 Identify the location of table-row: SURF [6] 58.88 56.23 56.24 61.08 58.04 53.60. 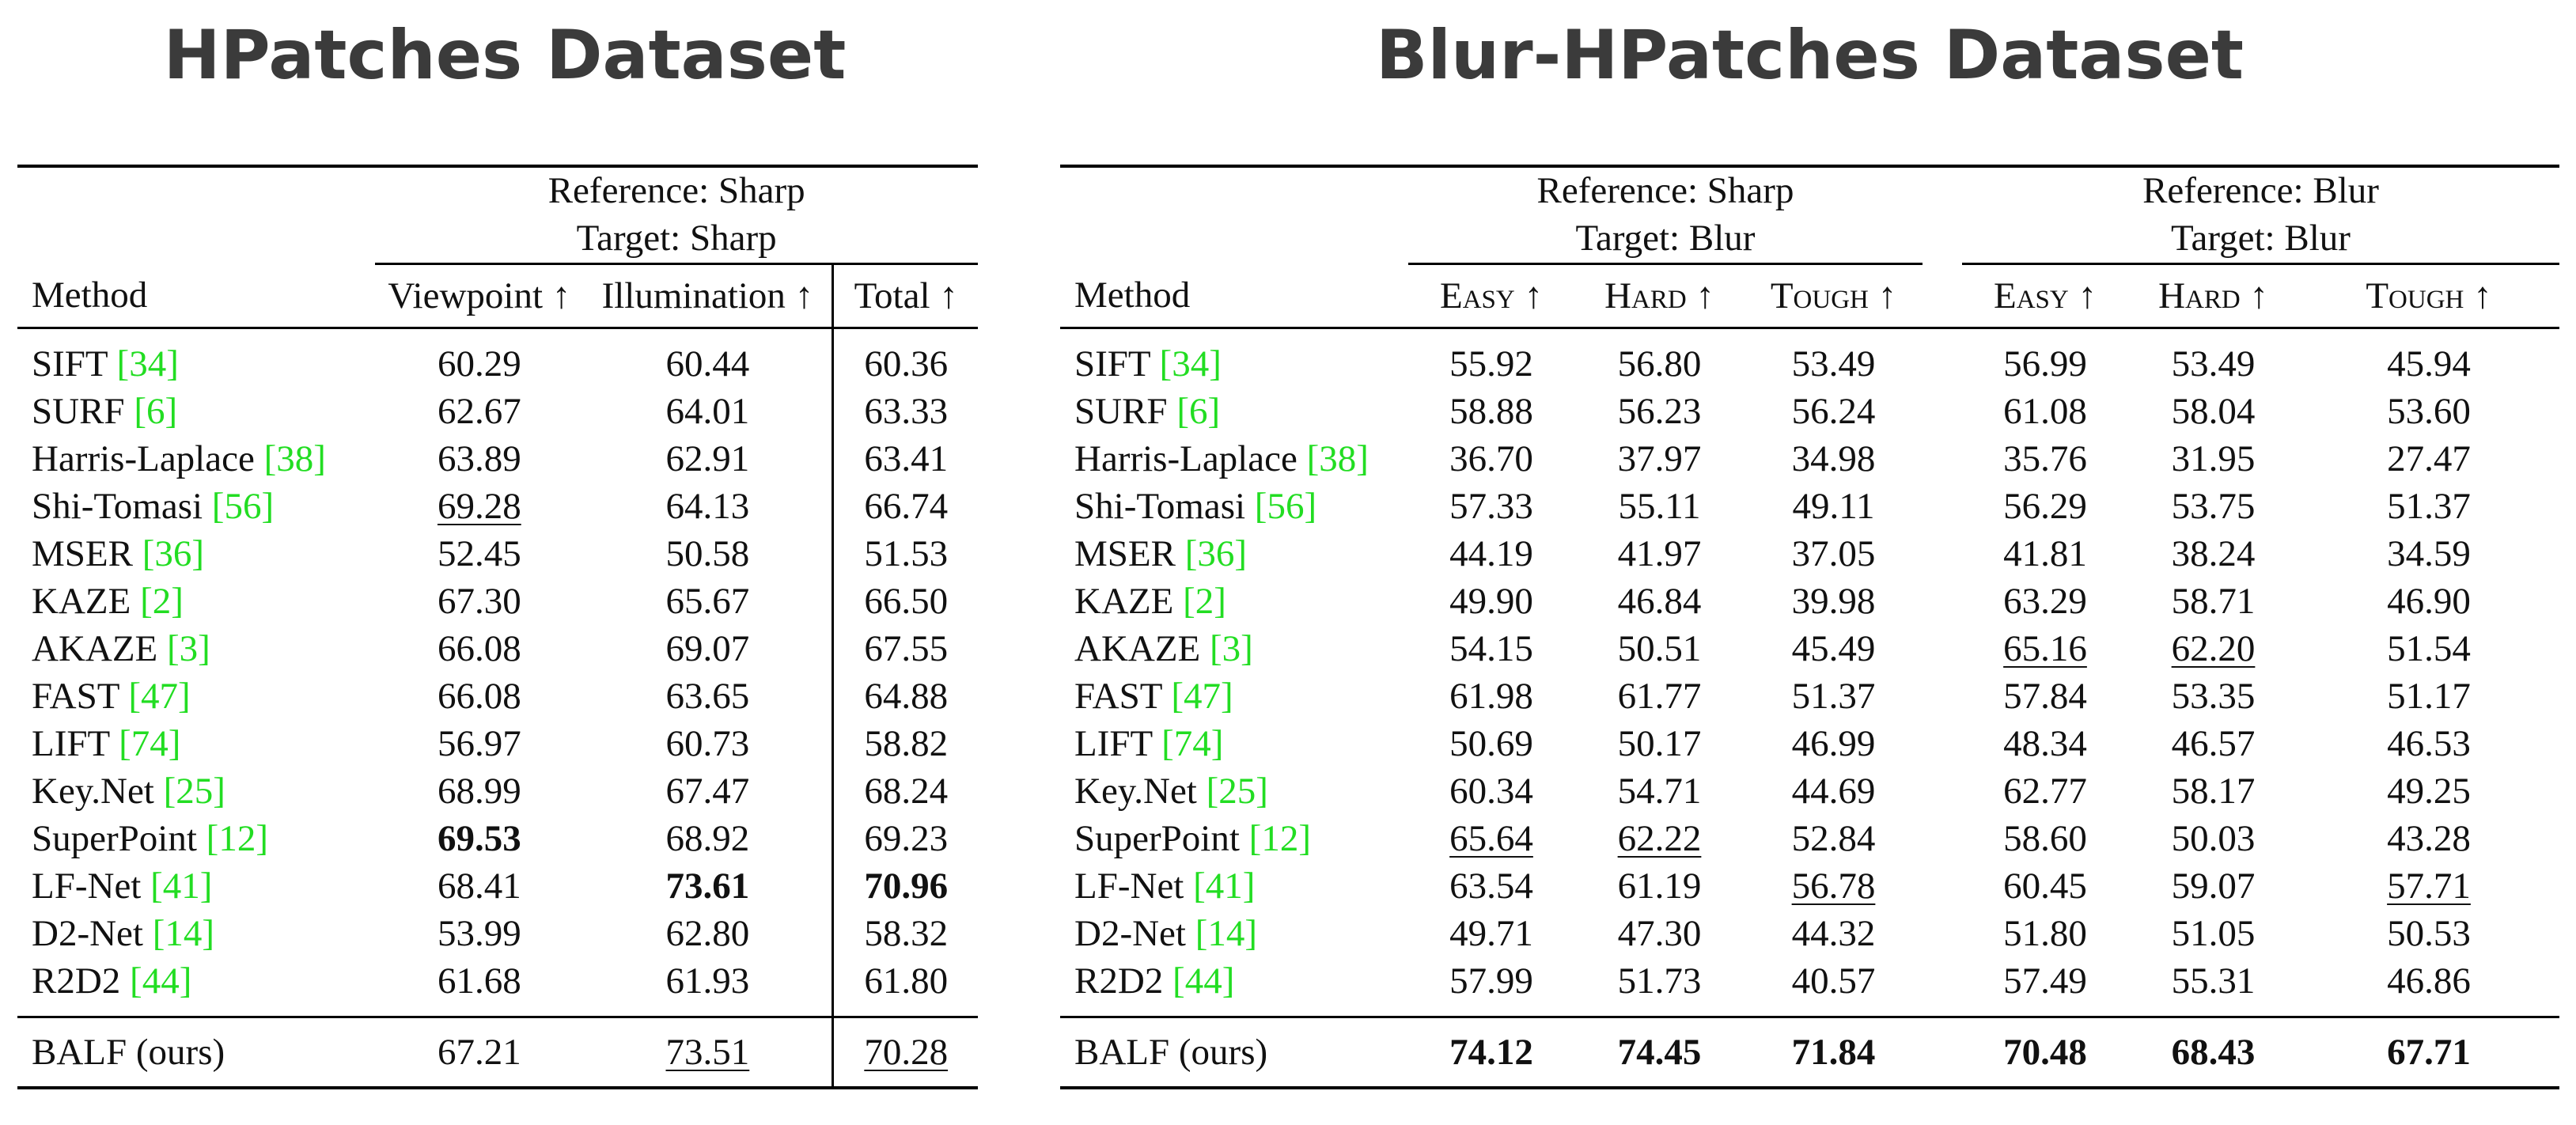
(1809, 411).